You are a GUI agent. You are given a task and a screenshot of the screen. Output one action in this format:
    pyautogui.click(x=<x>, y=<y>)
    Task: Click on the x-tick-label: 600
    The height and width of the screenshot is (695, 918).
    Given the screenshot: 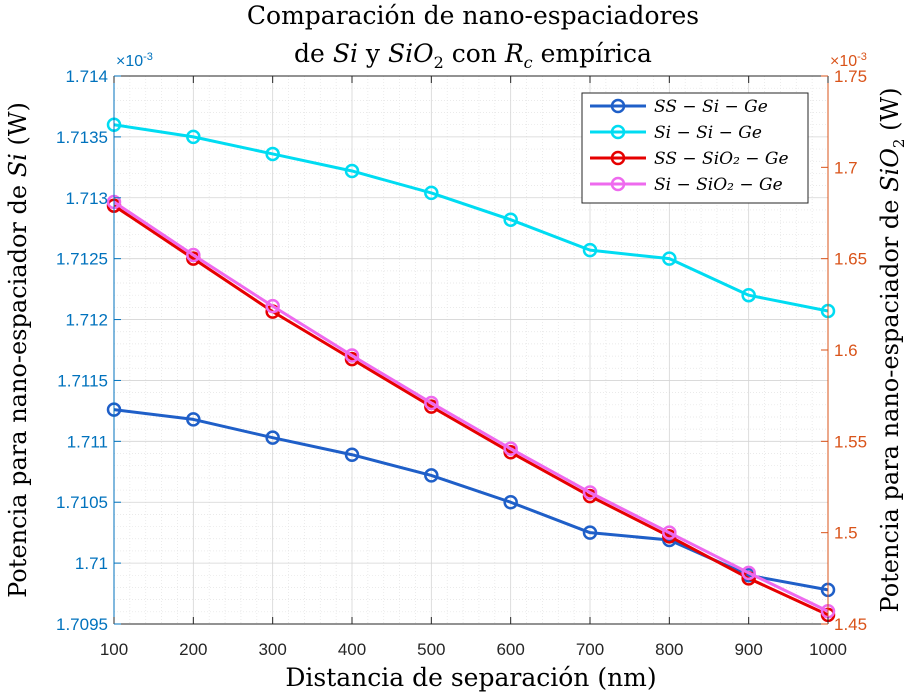 What is the action you would take?
    pyautogui.click(x=510, y=649)
    